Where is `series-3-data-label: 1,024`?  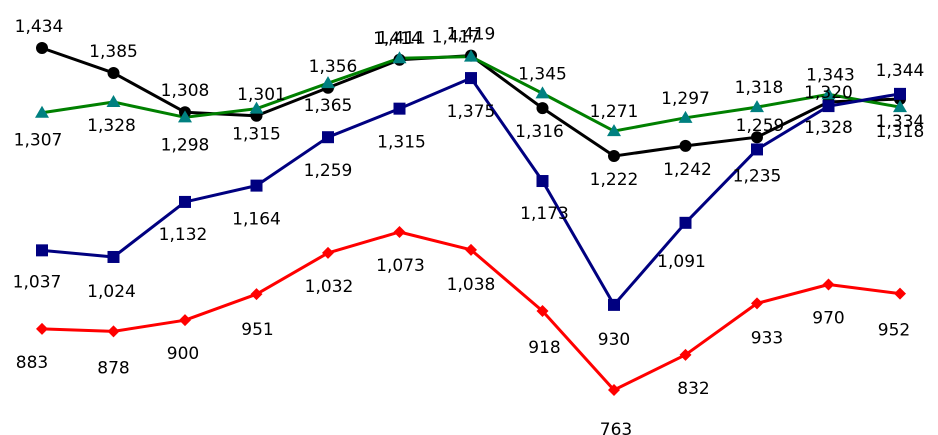 series-3-data-label: 1,024 is located at coordinates (111, 292).